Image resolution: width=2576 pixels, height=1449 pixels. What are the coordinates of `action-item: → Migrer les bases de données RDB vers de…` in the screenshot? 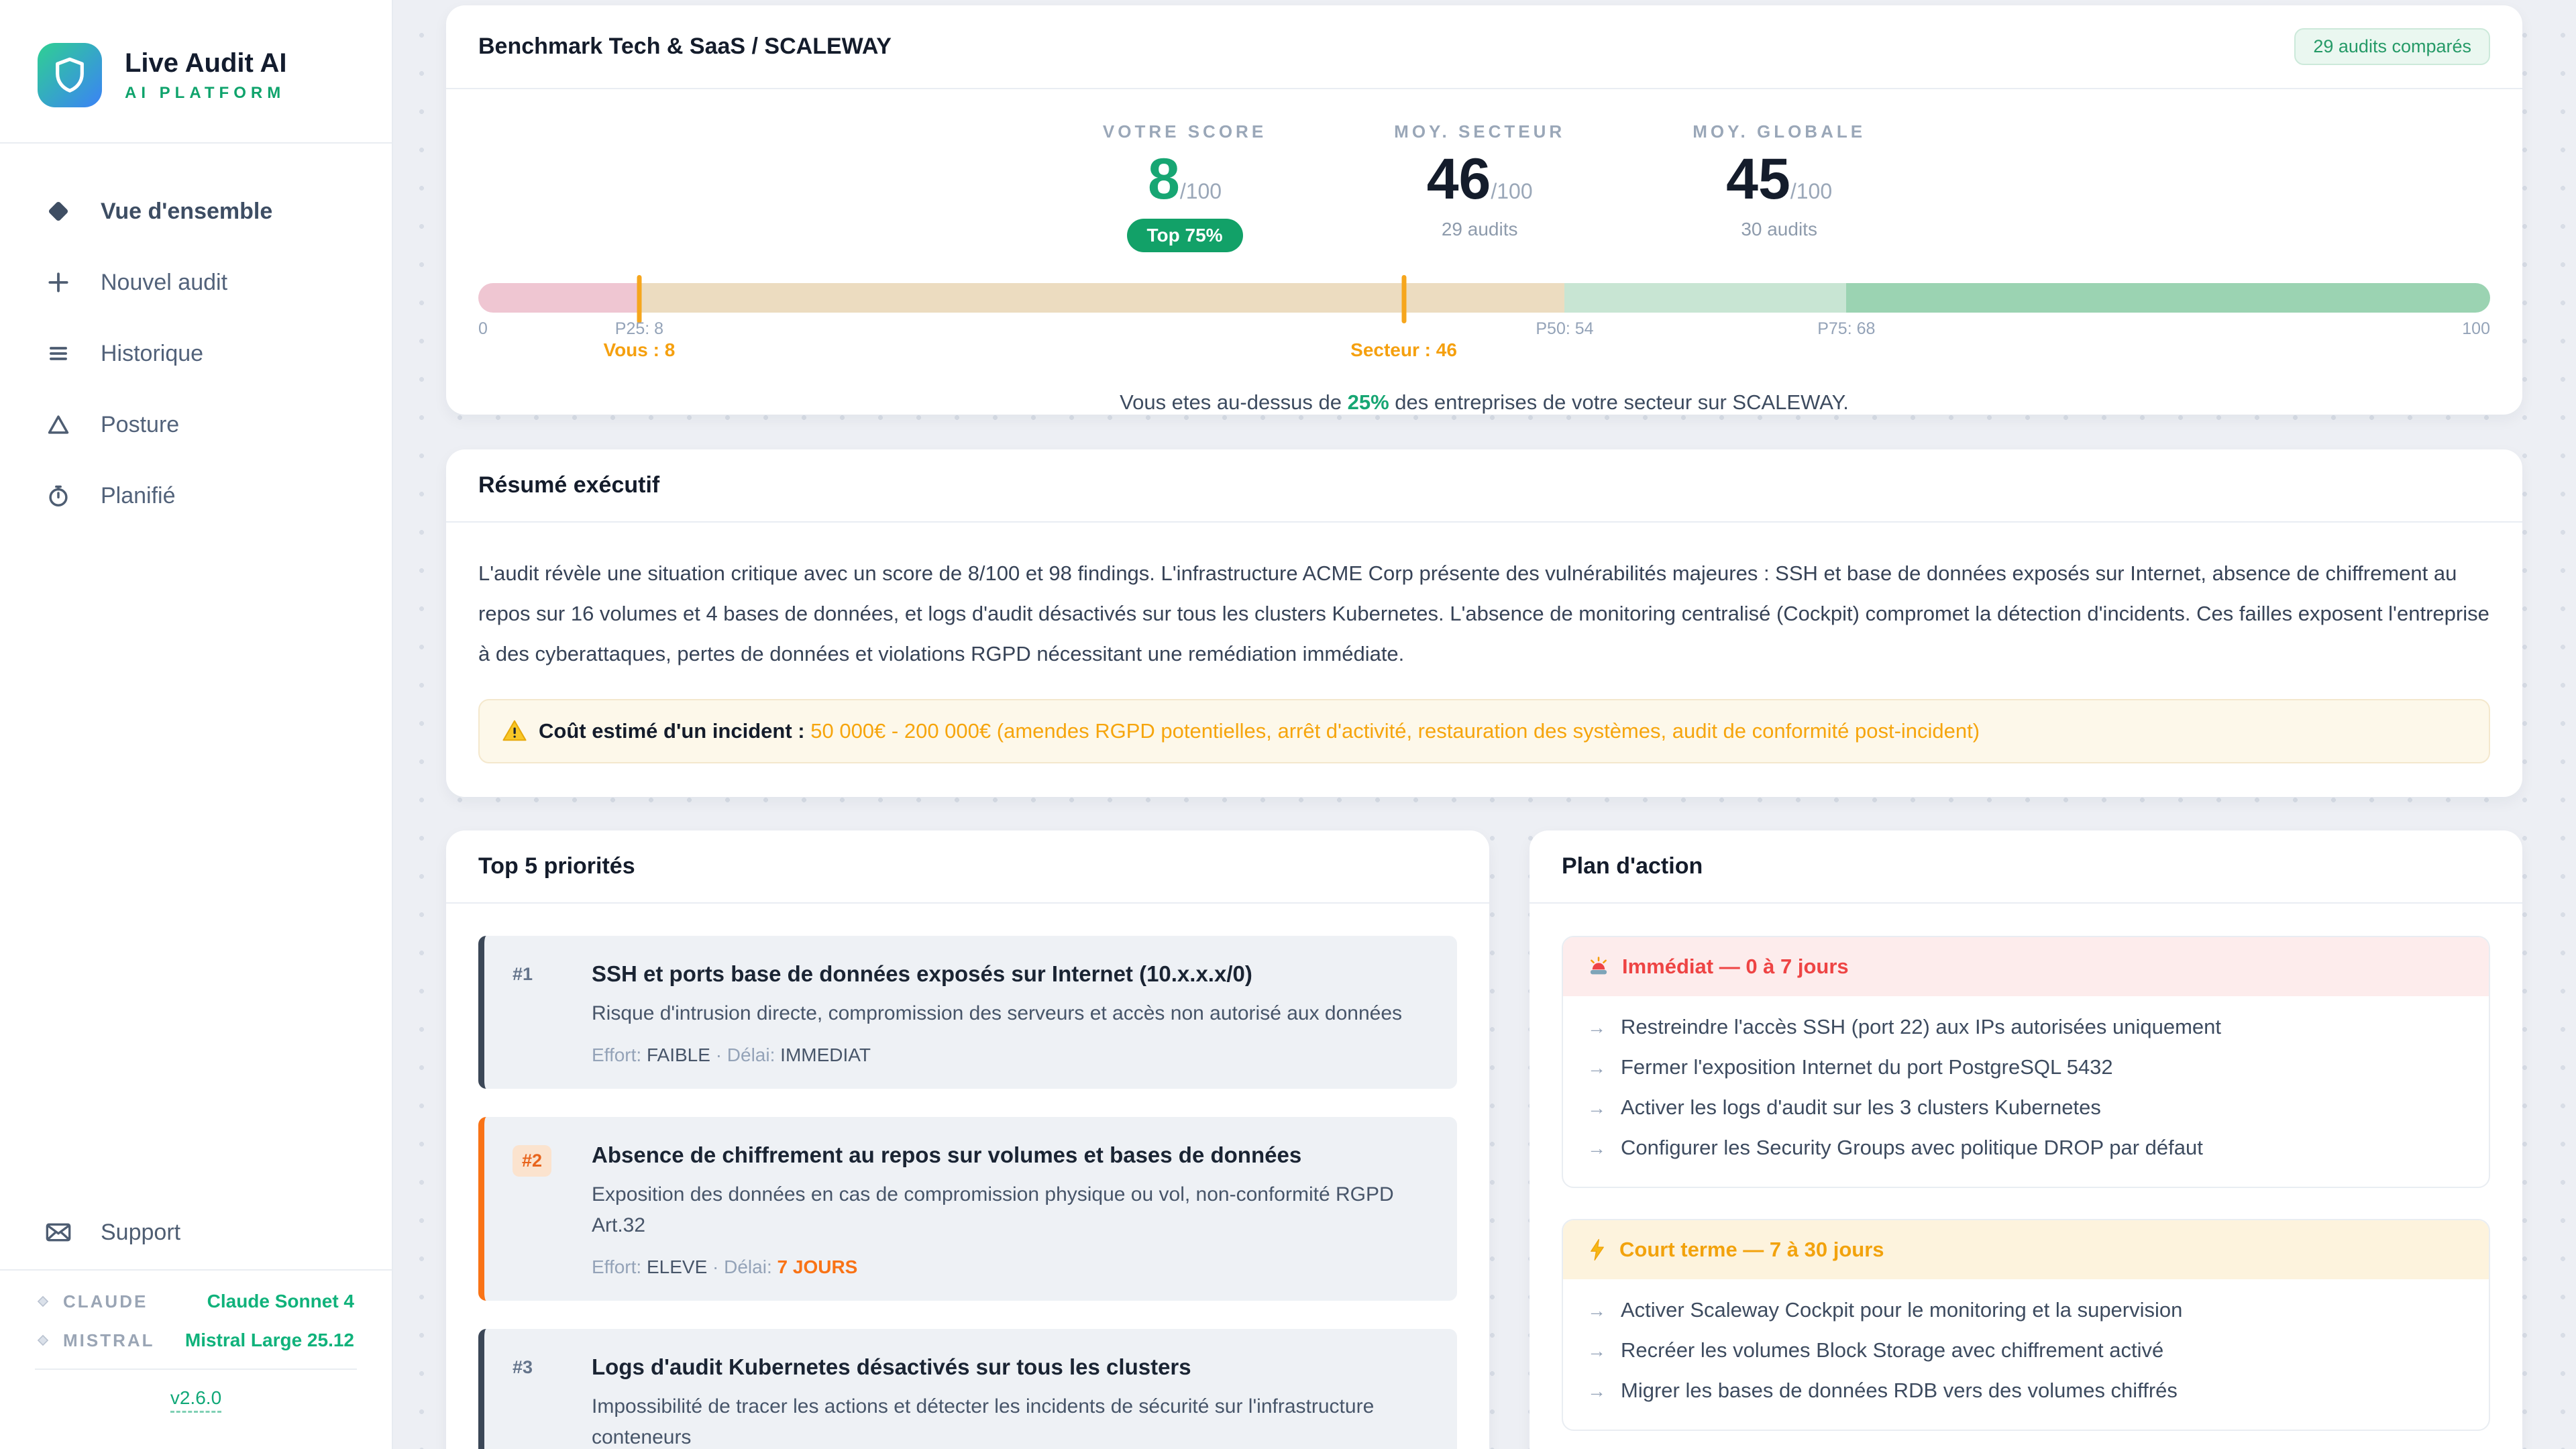 It's located at (1882, 1391).